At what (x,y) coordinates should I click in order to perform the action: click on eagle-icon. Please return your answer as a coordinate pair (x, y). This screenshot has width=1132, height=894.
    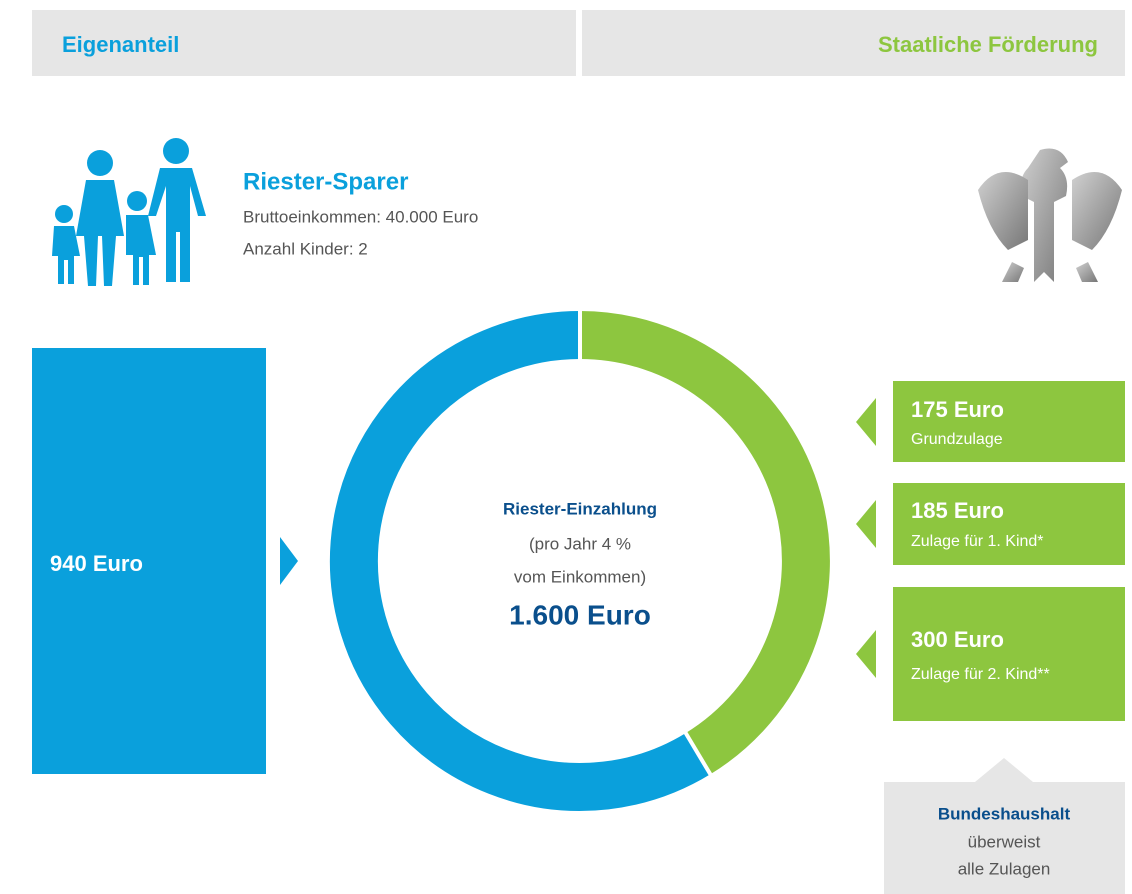
    Looking at the image, I should click on (1050, 215).